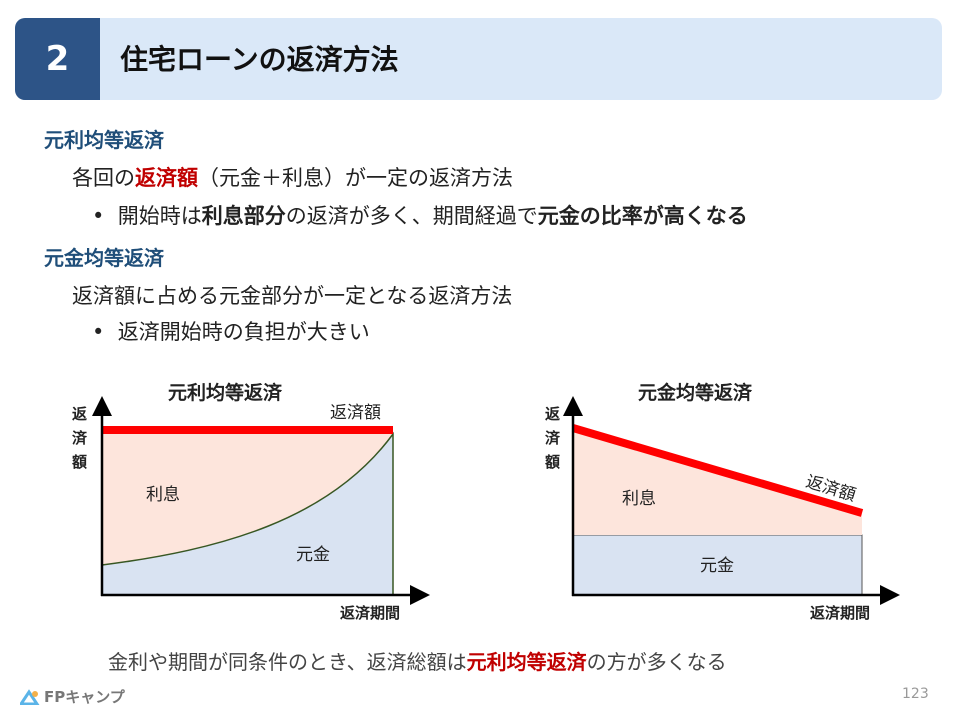 This screenshot has height=720, width=960. What do you see at coordinates (57, 59) in the screenshot?
I see `section-number: 2` at bounding box center [57, 59].